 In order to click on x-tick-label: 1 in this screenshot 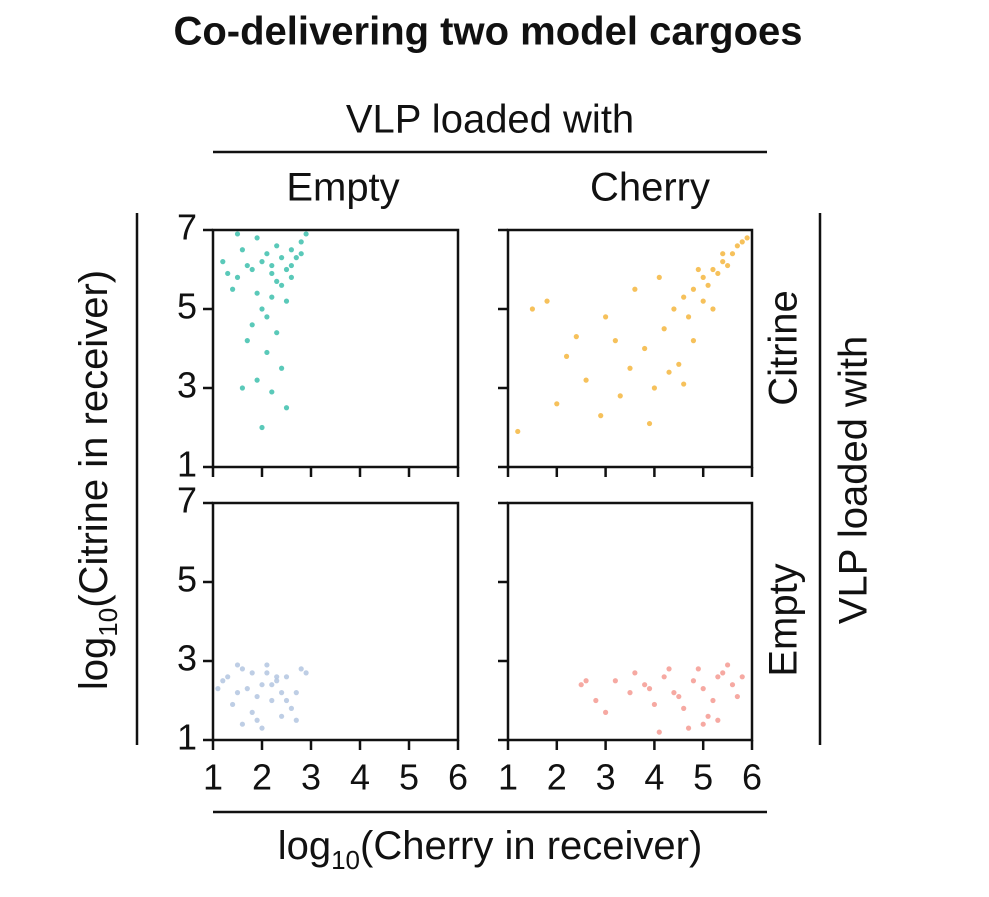, I will do `click(508, 777)`.